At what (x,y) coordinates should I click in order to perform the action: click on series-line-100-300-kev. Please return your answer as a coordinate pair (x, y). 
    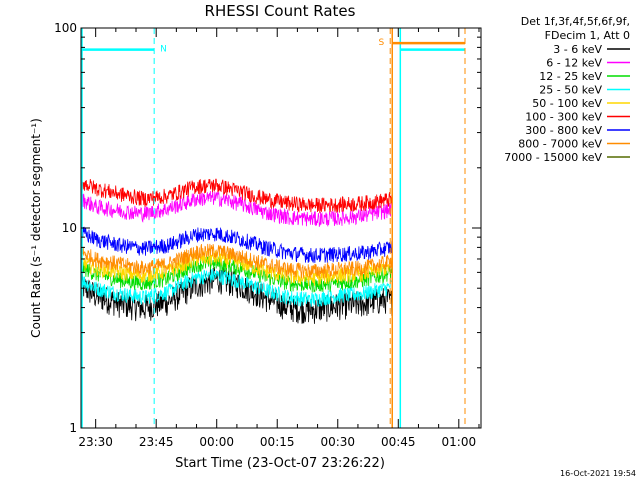
    Looking at the image, I should click on (236, 195).